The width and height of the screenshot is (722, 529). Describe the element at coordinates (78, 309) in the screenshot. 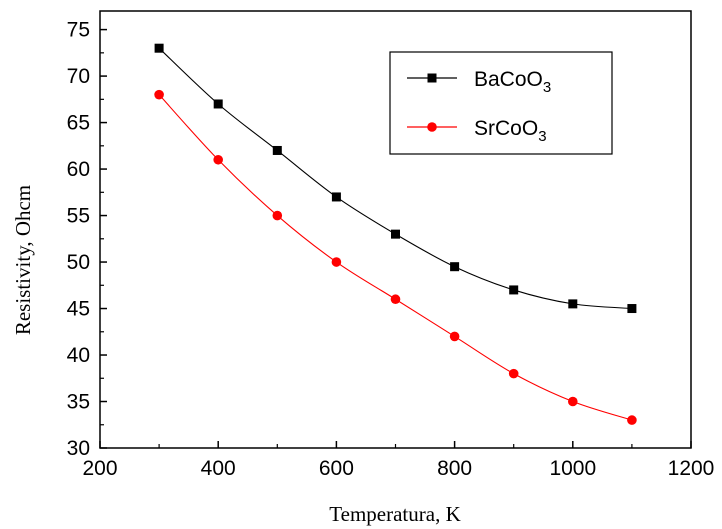

I see `y-tick-label: 45` at that location.